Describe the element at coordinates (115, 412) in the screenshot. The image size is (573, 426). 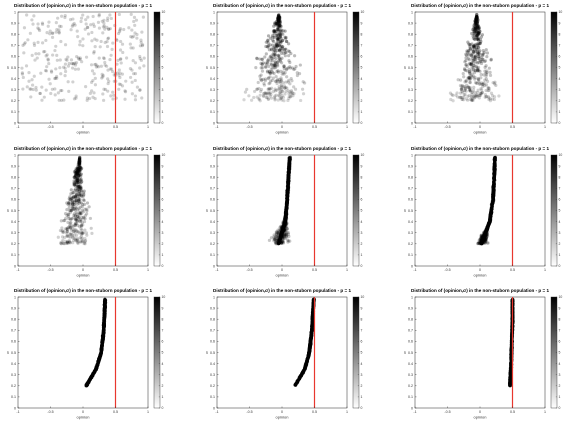
I see `x-tick-label: 0.5` at that location.